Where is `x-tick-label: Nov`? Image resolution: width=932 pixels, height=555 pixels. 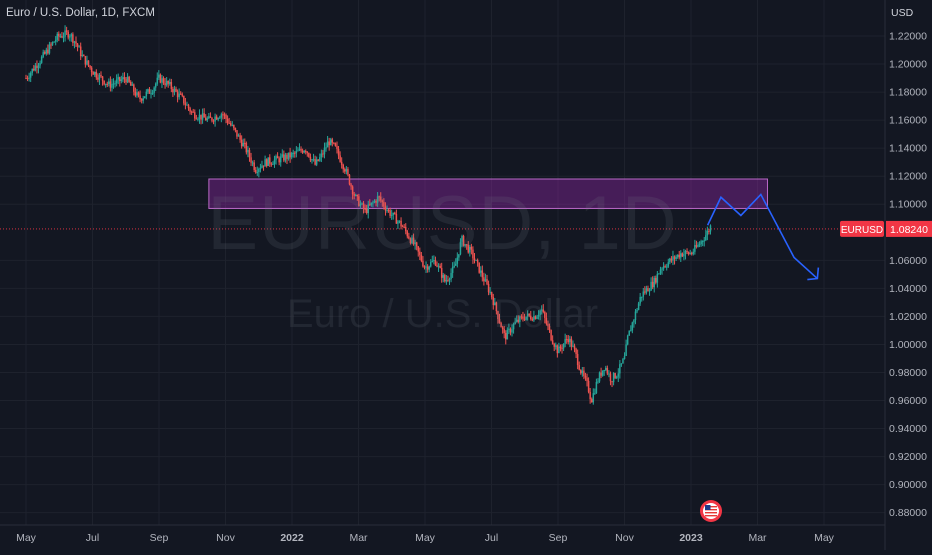
x-tick-label: Nov is located at coordinates (225, 538).